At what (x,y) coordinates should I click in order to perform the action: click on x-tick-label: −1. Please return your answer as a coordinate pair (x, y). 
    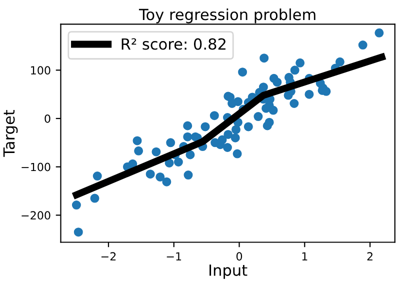
    Looking at the image, I should click on (174, 256).